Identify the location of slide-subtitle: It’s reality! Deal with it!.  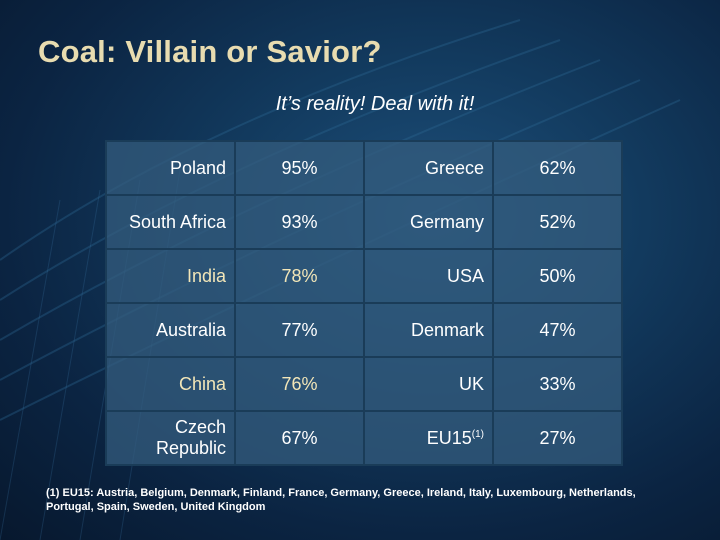
(375, 104).